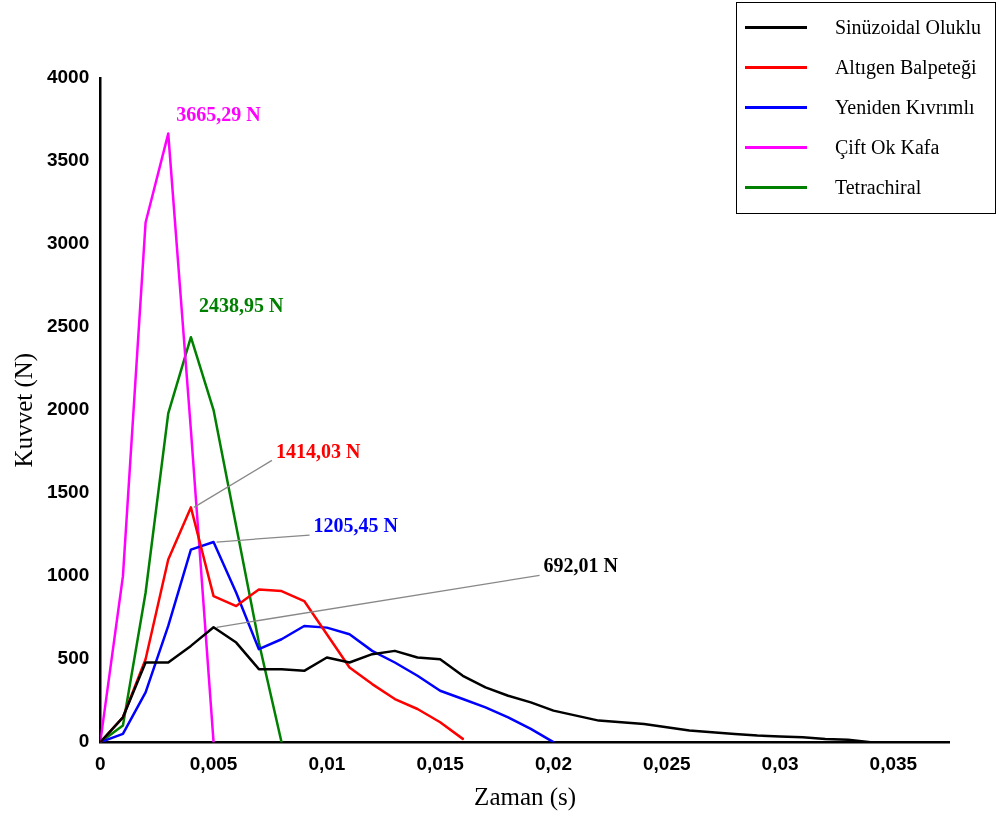  What do you see at coordinates (666, 763) in the screenshot?
I see `x-tick-label: 0,025` at bounding box center [666, 763].